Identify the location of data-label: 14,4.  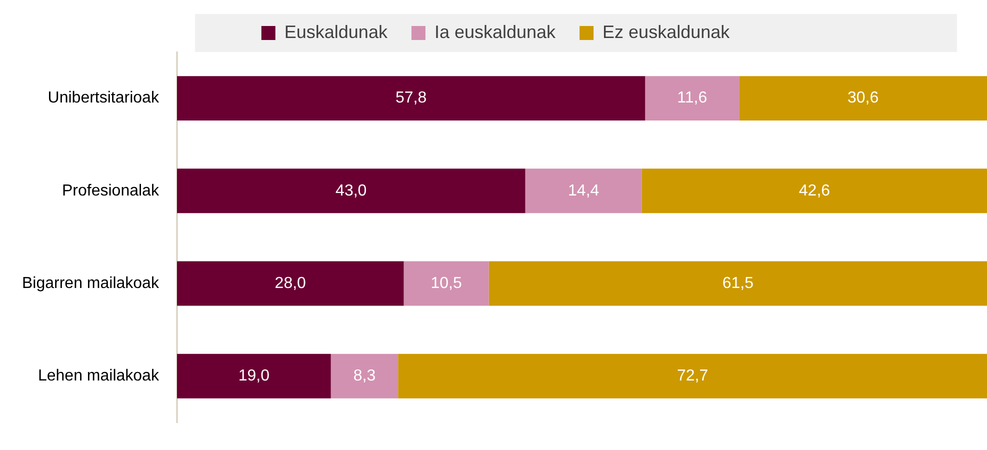
(584, 191).